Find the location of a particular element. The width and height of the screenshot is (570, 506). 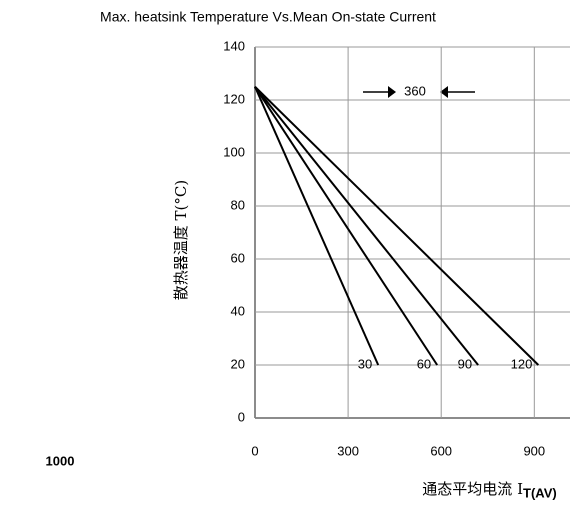

y-tick-label: 100 is located at coordinates (234, 151).